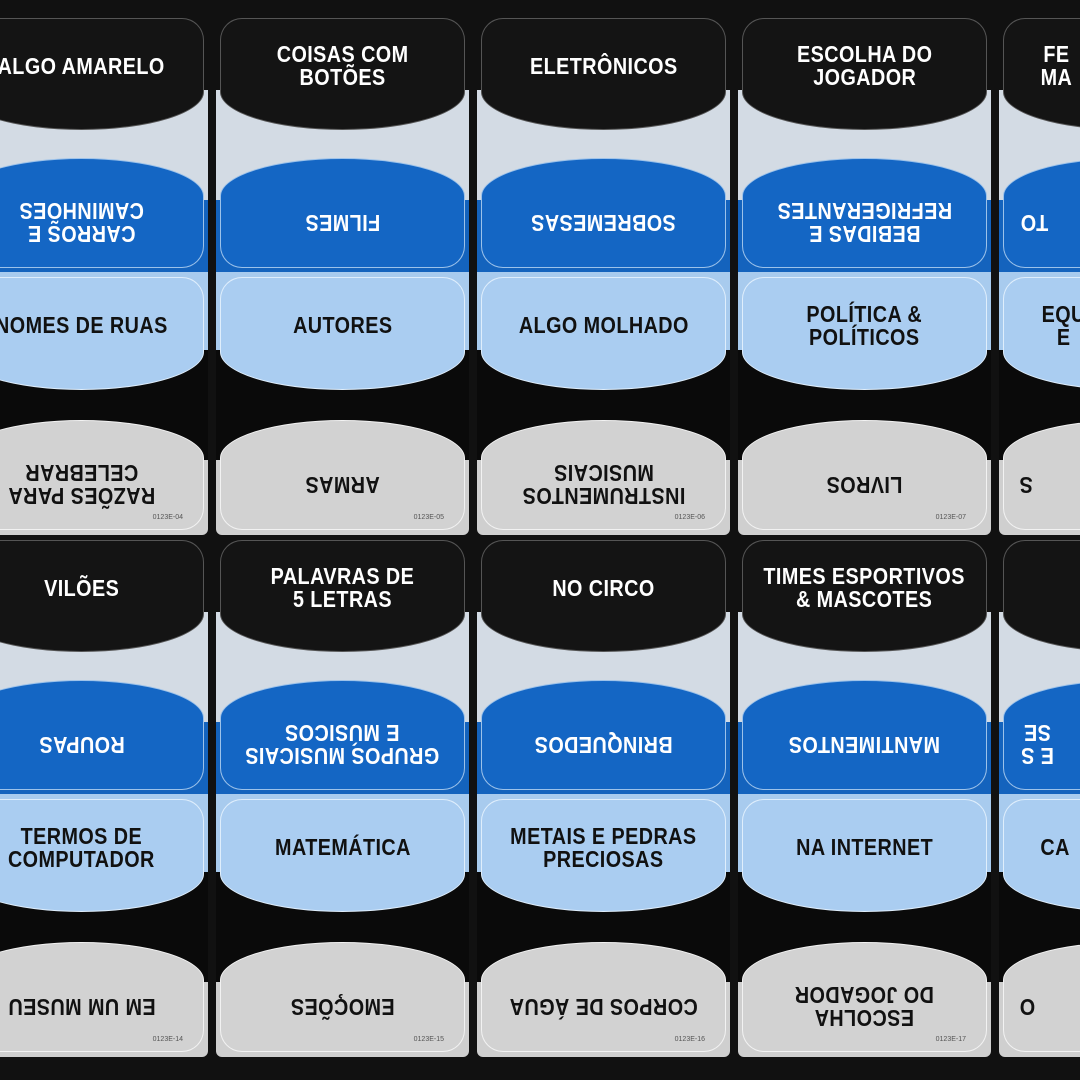 Image resolution: width=1080 pixels, height=1080 pixels. Describe the element at coordinates (1027, 1006) in the screenshot. I see `category-line: O` at that location.